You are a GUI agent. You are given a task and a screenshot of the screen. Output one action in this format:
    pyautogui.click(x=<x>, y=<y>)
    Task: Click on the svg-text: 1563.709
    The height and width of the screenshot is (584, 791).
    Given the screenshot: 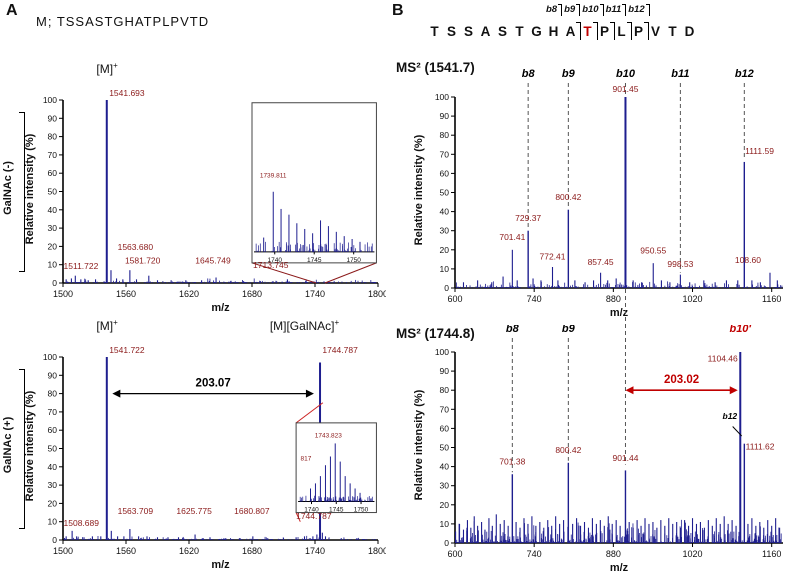 What is the action you would take?
    pyautogui.click(x=136, y=511)
    